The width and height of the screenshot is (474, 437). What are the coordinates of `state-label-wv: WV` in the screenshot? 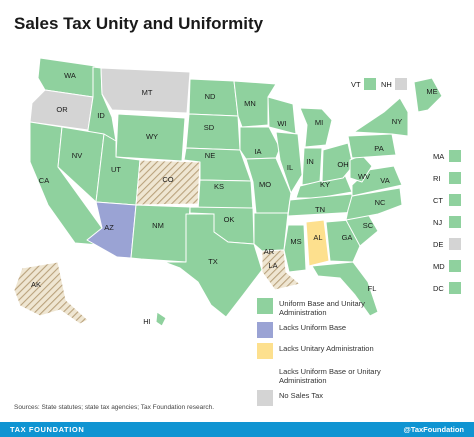 It's located at (364, 176).